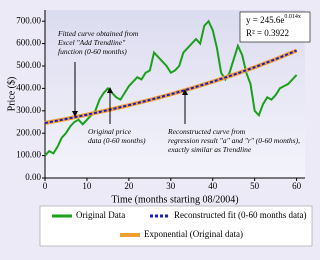  What do you see at coordinates (28, 132) in the screenshot?
I see `y-tick-label: 200.00` at bounding box center [28, 132].